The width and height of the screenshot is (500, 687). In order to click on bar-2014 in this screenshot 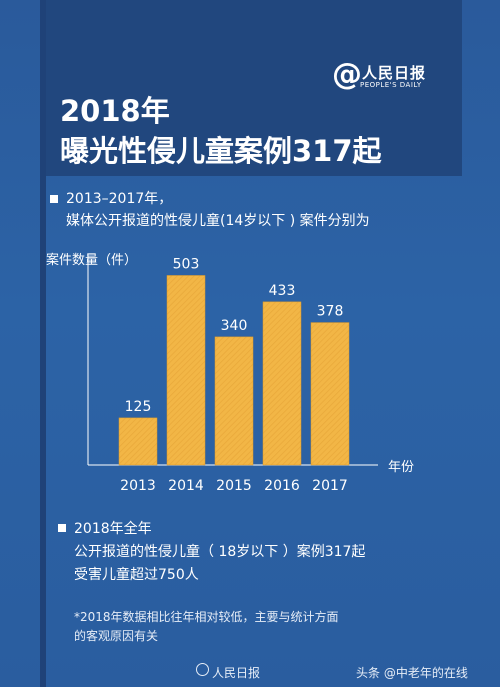, I will do `click(186, 370)`.